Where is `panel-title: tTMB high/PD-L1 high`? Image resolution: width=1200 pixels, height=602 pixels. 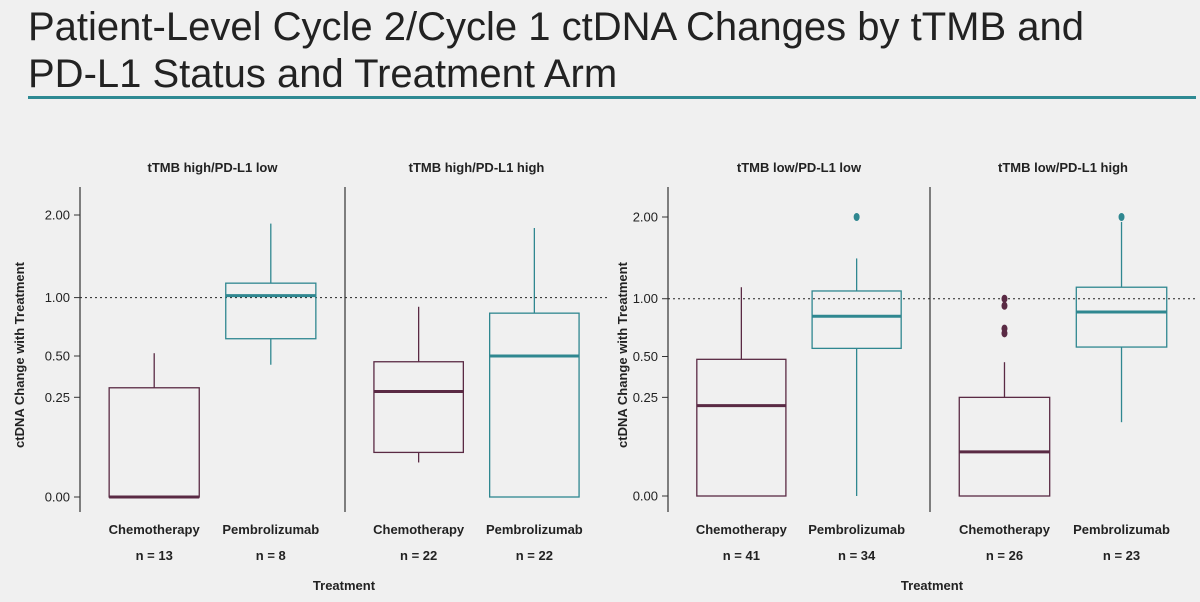 panel-title: tTMB high/PD-L1 high is located at coordinates (477, 167).